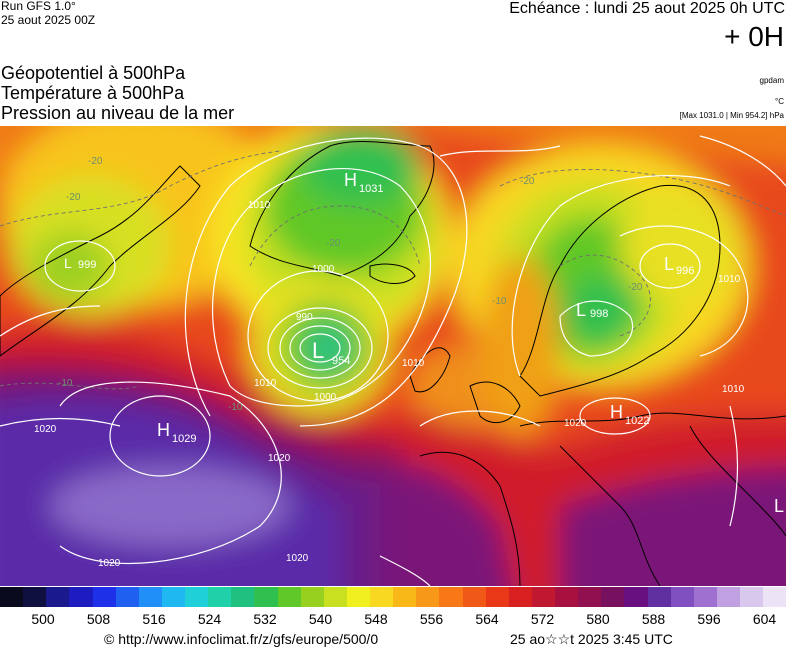  What do you see at coordinates (68, 263) in the screenshot?
I see `center-letter-L-labrador: L` at bounding box center [68, 263].